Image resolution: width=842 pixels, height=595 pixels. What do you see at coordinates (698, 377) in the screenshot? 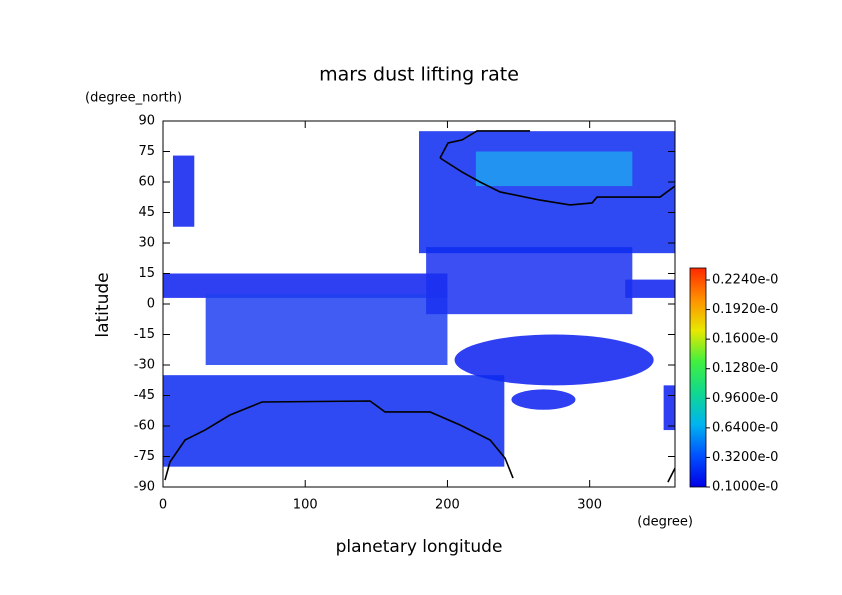
I see `colorbar` at bounding box center [698, 377].